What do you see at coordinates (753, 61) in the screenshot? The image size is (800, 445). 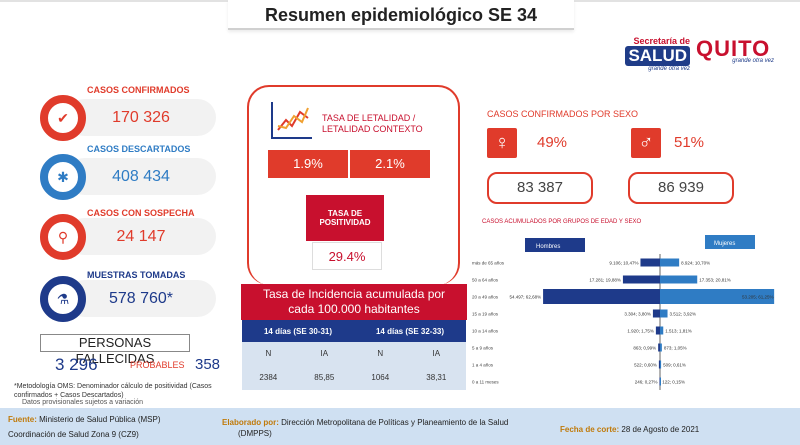 I see `quito-logo-tag: grande otra vez` at bounding box center [753, 61].